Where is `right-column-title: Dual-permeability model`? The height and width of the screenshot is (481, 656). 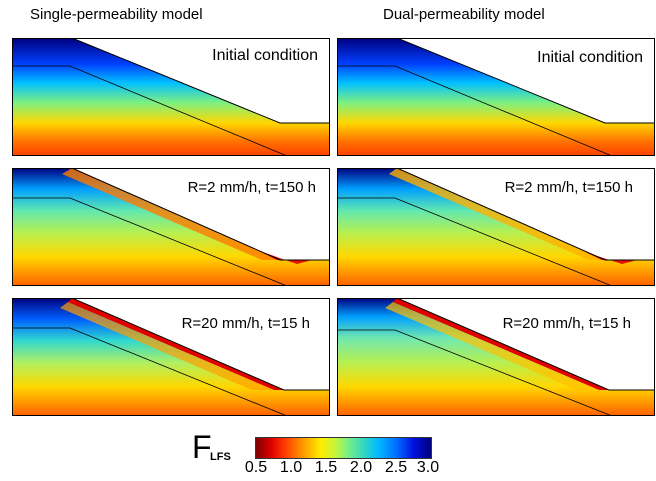 right-column-title: Dual-permeability model is located at coordinates (464, 14).